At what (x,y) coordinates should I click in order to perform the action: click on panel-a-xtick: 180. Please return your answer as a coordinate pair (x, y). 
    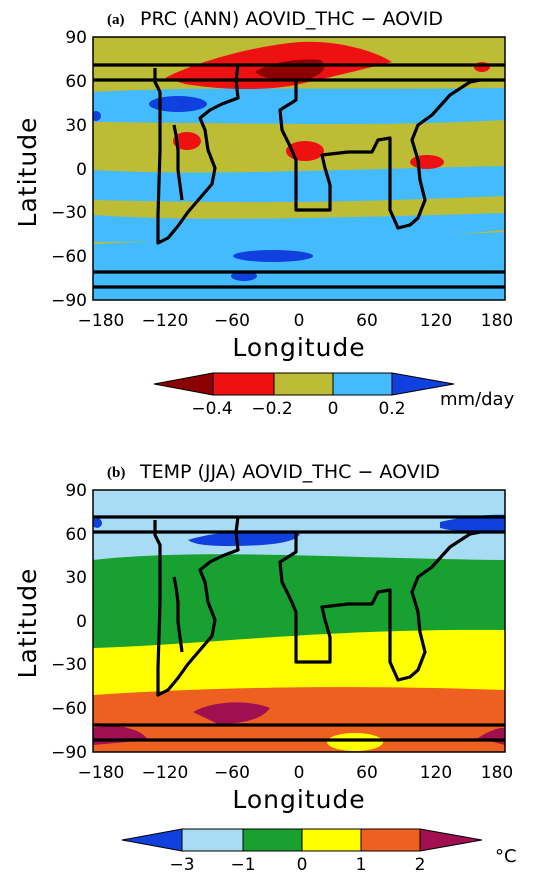
    Looking at the image, I should click on (497, 321).